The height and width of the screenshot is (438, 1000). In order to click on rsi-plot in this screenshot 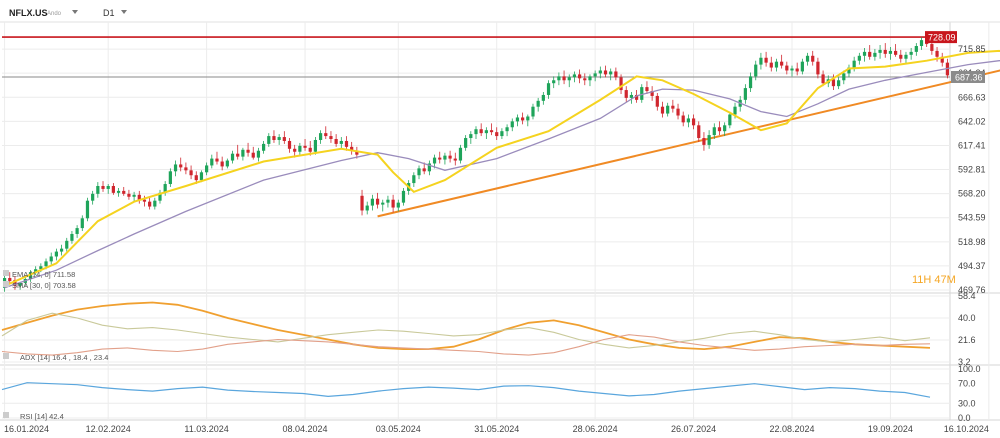, I will do `click(466, 390)`.